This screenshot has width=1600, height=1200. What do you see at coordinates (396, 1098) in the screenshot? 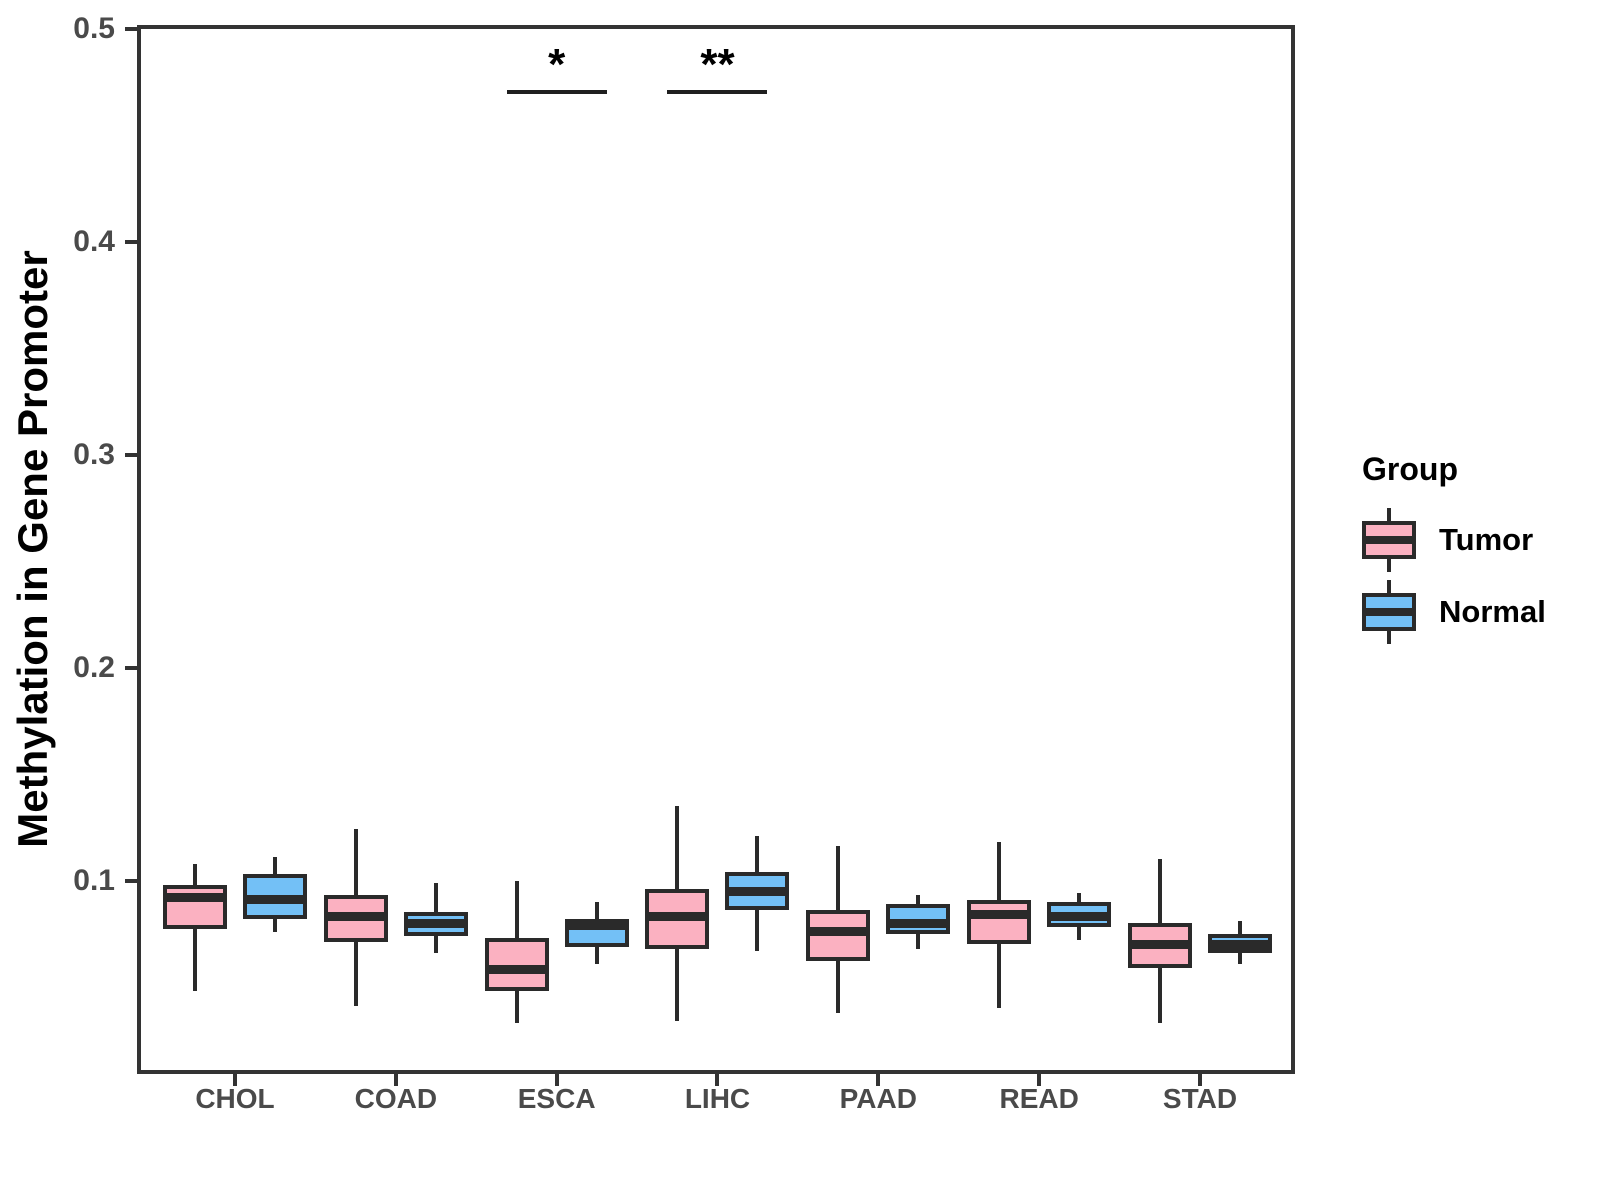
I see `x-axis-tick-label: COAD` at bounding box center [396, 1098].